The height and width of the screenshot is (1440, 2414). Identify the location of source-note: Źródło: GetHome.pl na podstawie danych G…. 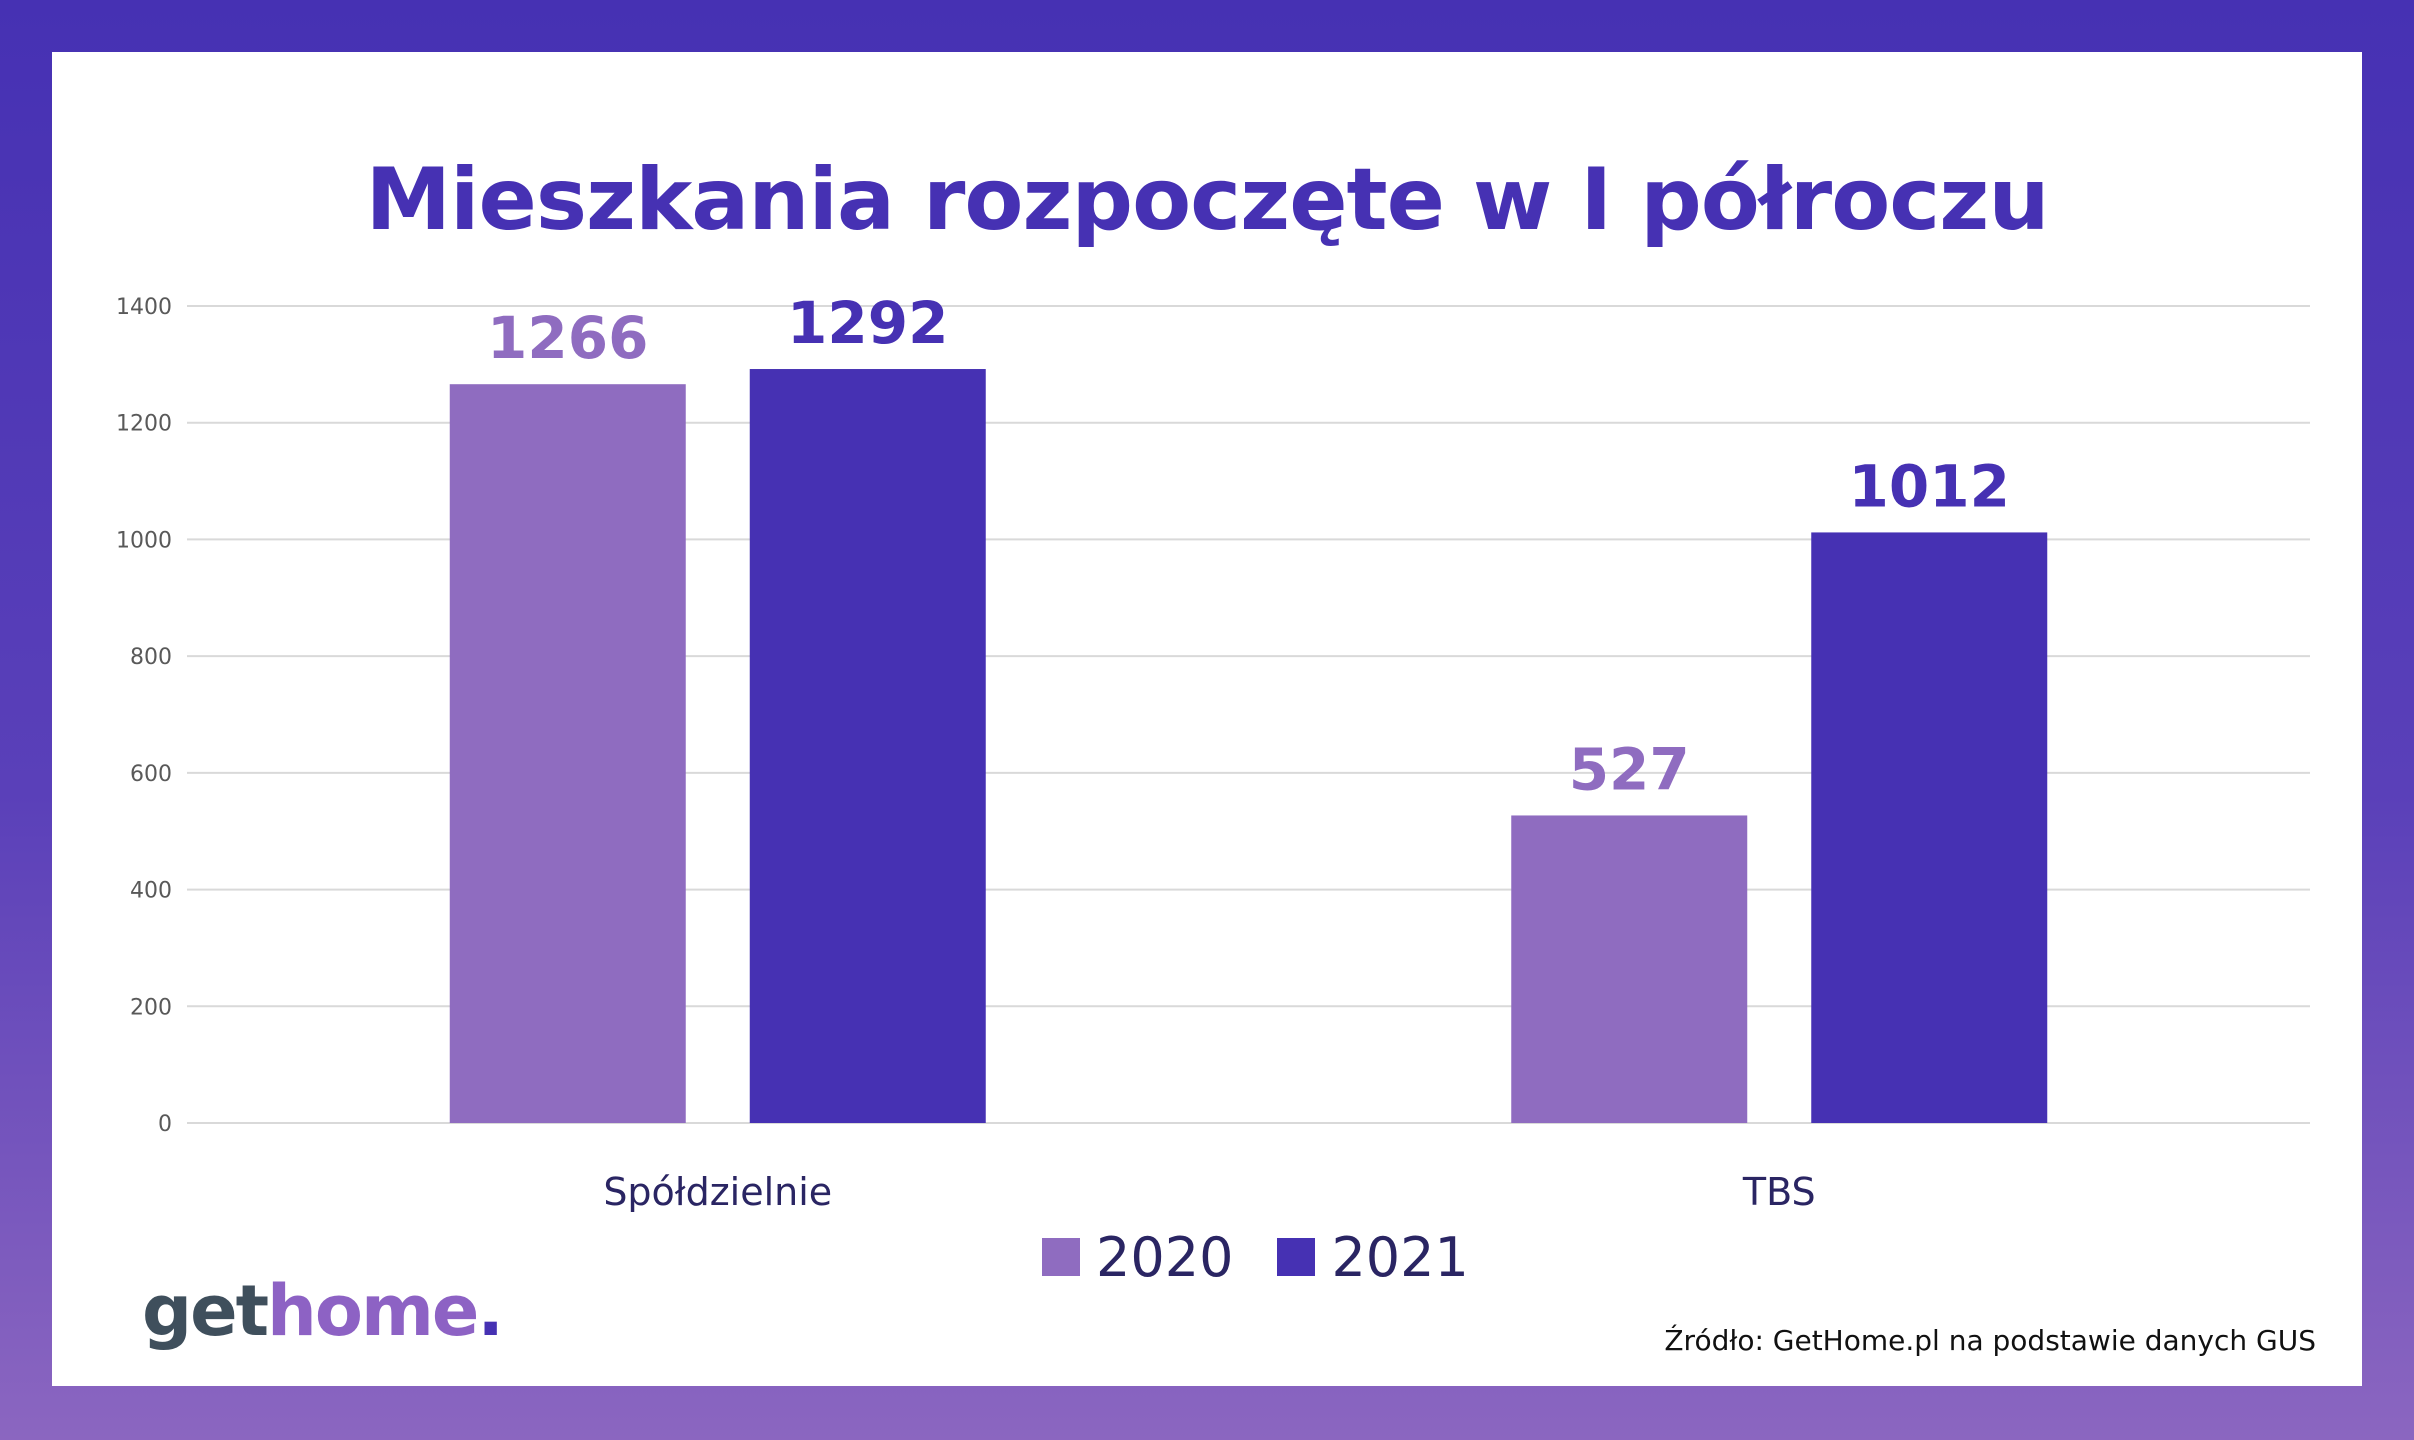
(1990, 1340).